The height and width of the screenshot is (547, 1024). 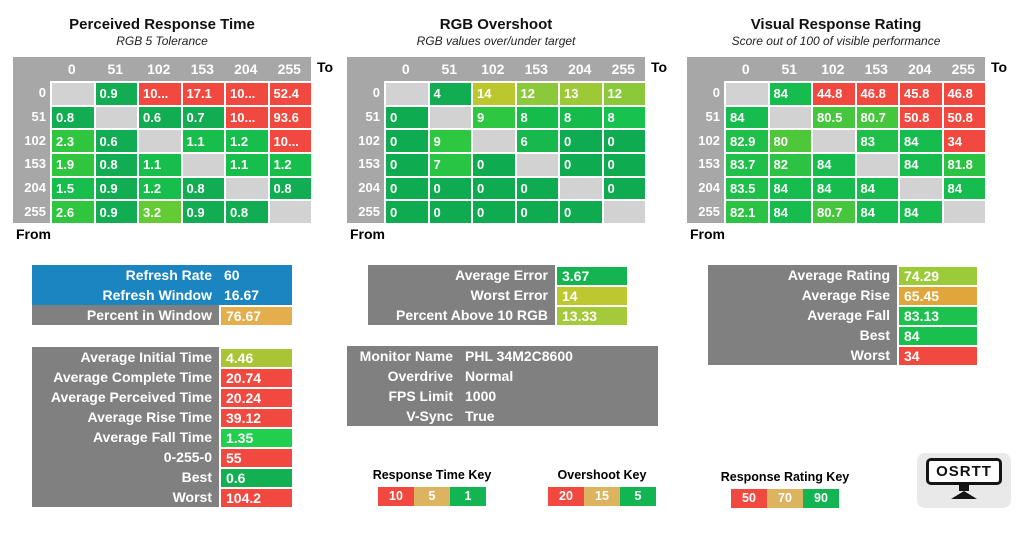 I want to click on table-subtitle: RGB 5 Tolerance, so click(x=162, y=41).